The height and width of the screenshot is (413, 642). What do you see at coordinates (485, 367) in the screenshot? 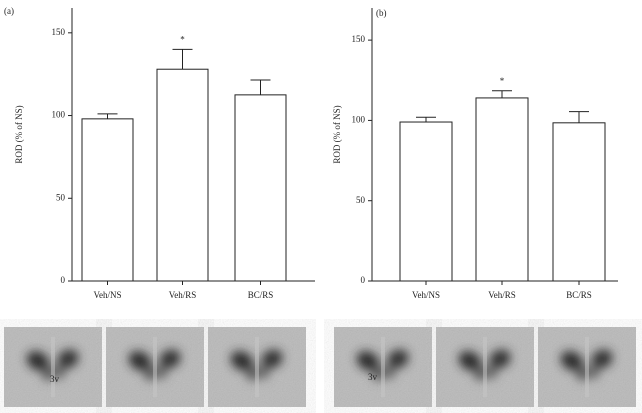
I see `autoradiograph-row-b` at bounding box center [485, 367].